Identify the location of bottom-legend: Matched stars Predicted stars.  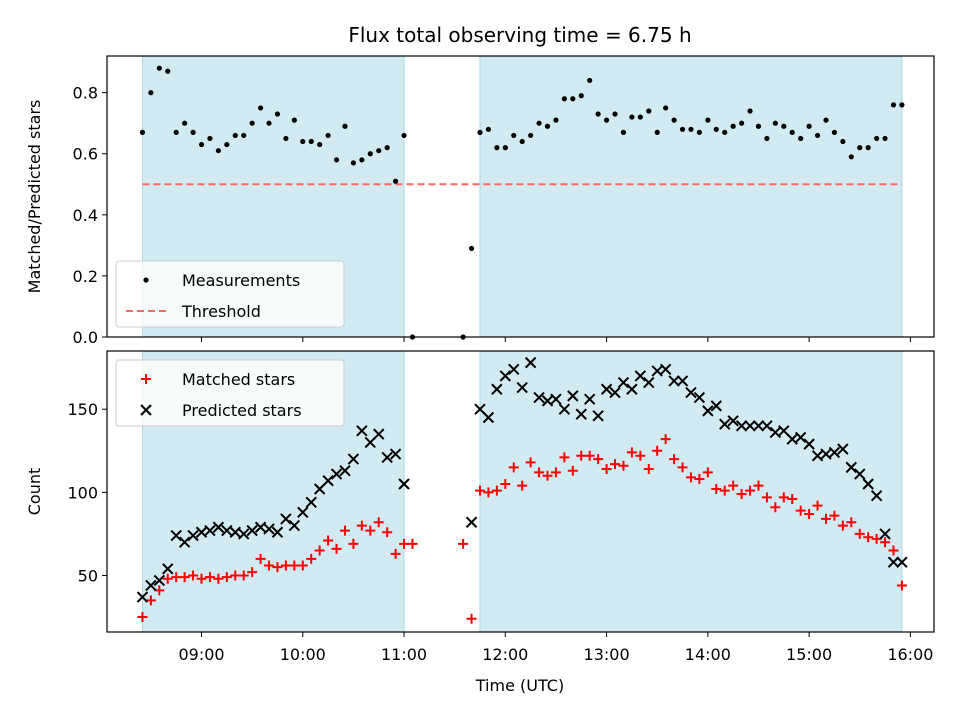
(230, 393).